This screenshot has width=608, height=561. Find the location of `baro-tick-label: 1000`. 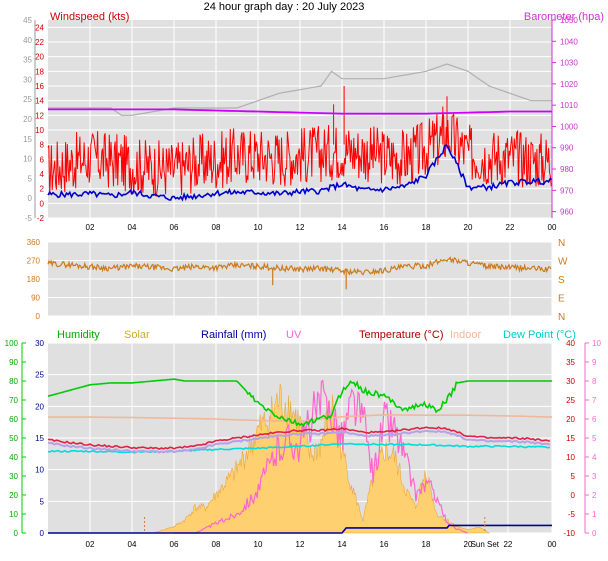

baro-tick-label: 1000 is located at coordinates (569, 126).